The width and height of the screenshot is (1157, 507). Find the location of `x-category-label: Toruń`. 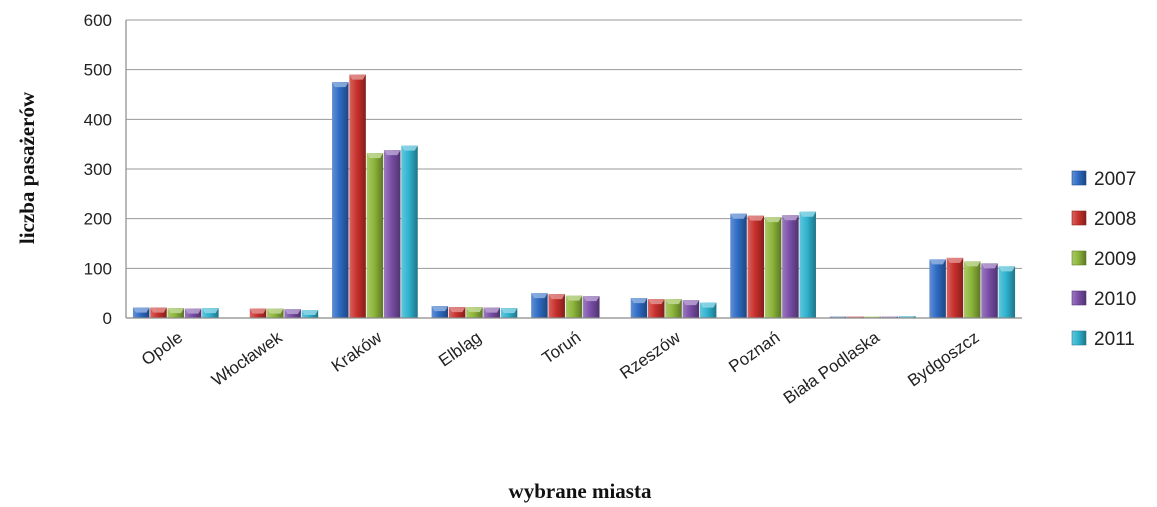

x-category-label: Toruń is located at coordinates (562, 348).